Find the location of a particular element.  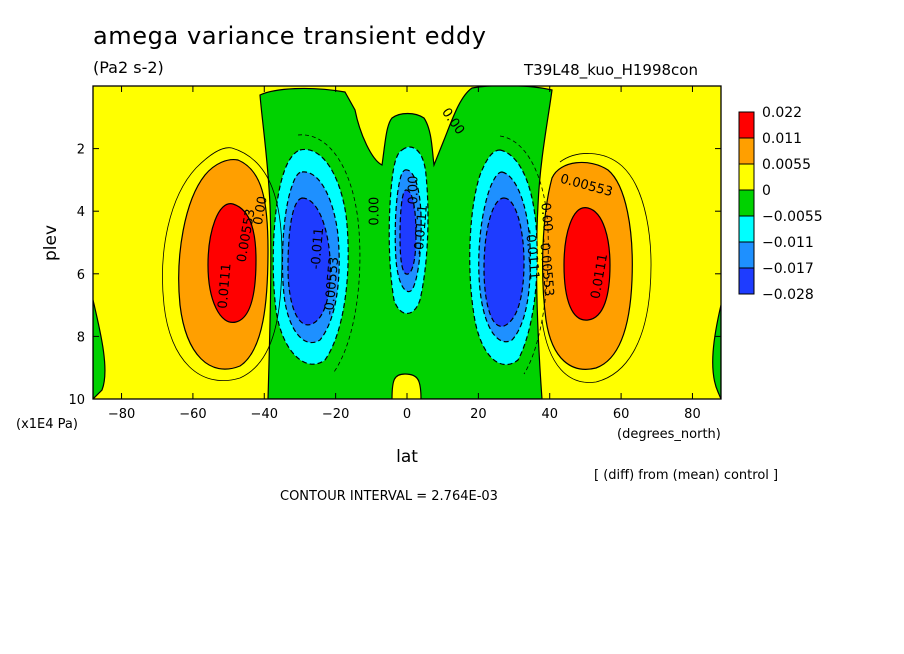

x-tick-label: −60 is located at coordinates (192, 414).